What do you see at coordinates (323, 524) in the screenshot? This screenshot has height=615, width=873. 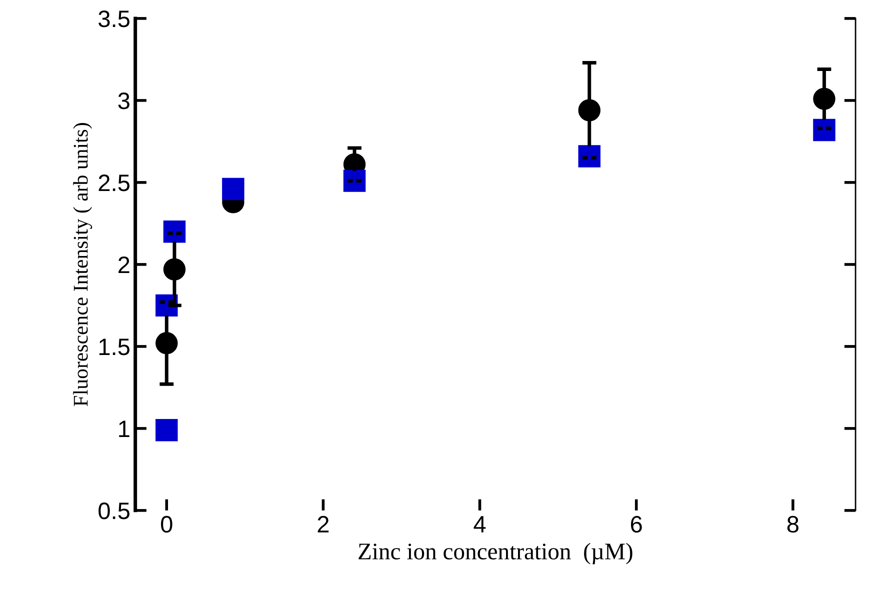 I see `x-tick-label: 2` at bounding box center [323, 524].